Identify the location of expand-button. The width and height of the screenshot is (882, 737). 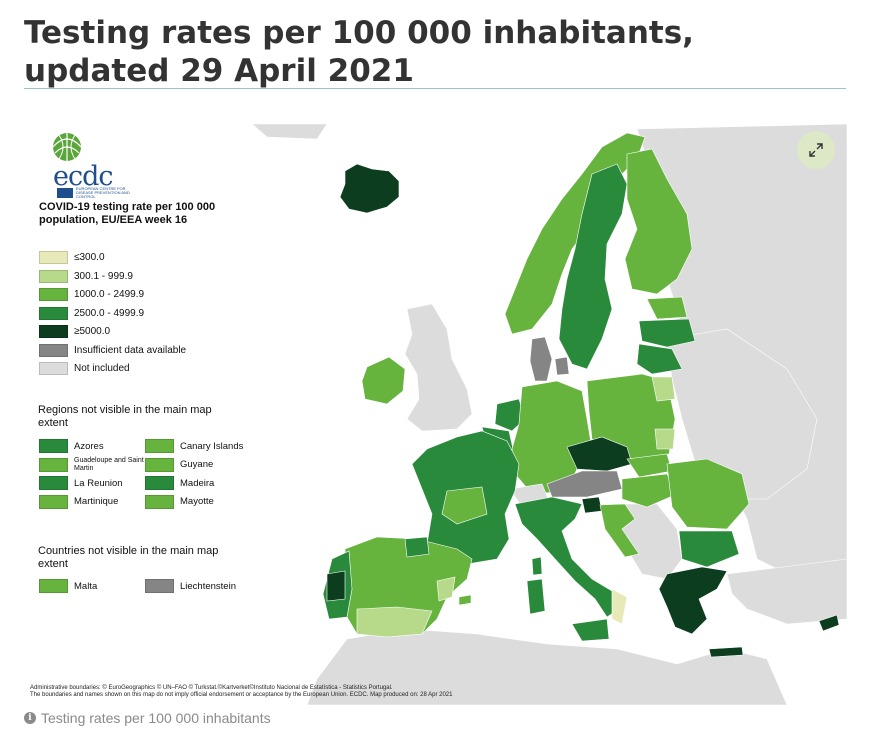
(816, 150).